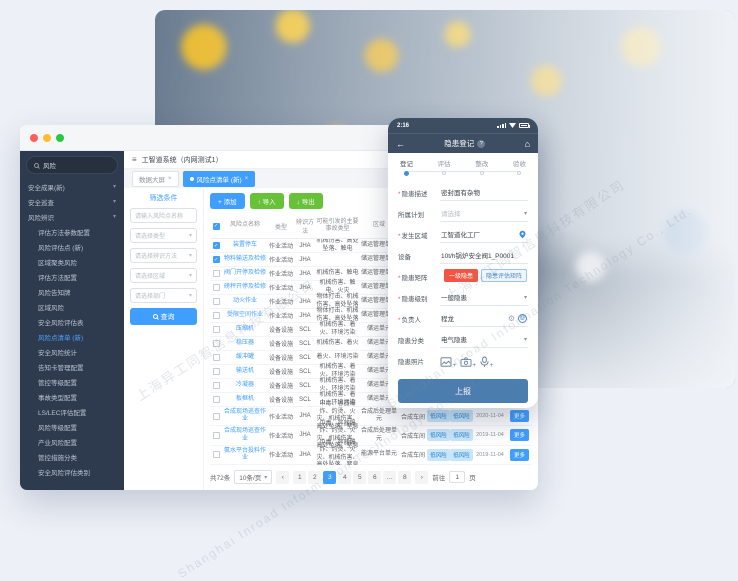 Image resolution: width=738 pixels, height=581 pixels. Describe the element at coordinates (504, 275) in the screenshot. I see `matrix-eval-button: 隐患评估矩阵` at that location.